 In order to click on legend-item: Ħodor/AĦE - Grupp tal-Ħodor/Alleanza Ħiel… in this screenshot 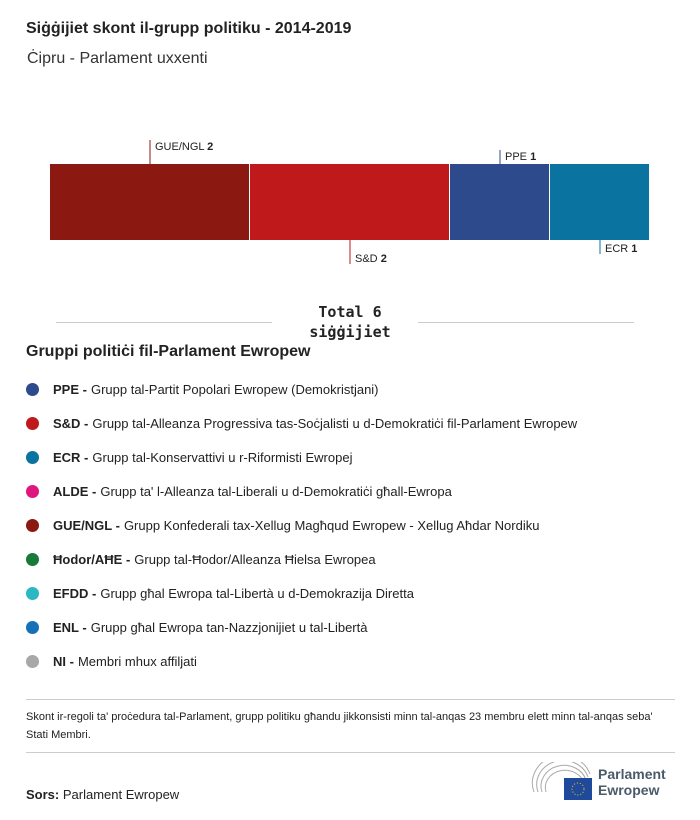, I will do `click(301, 559)`.